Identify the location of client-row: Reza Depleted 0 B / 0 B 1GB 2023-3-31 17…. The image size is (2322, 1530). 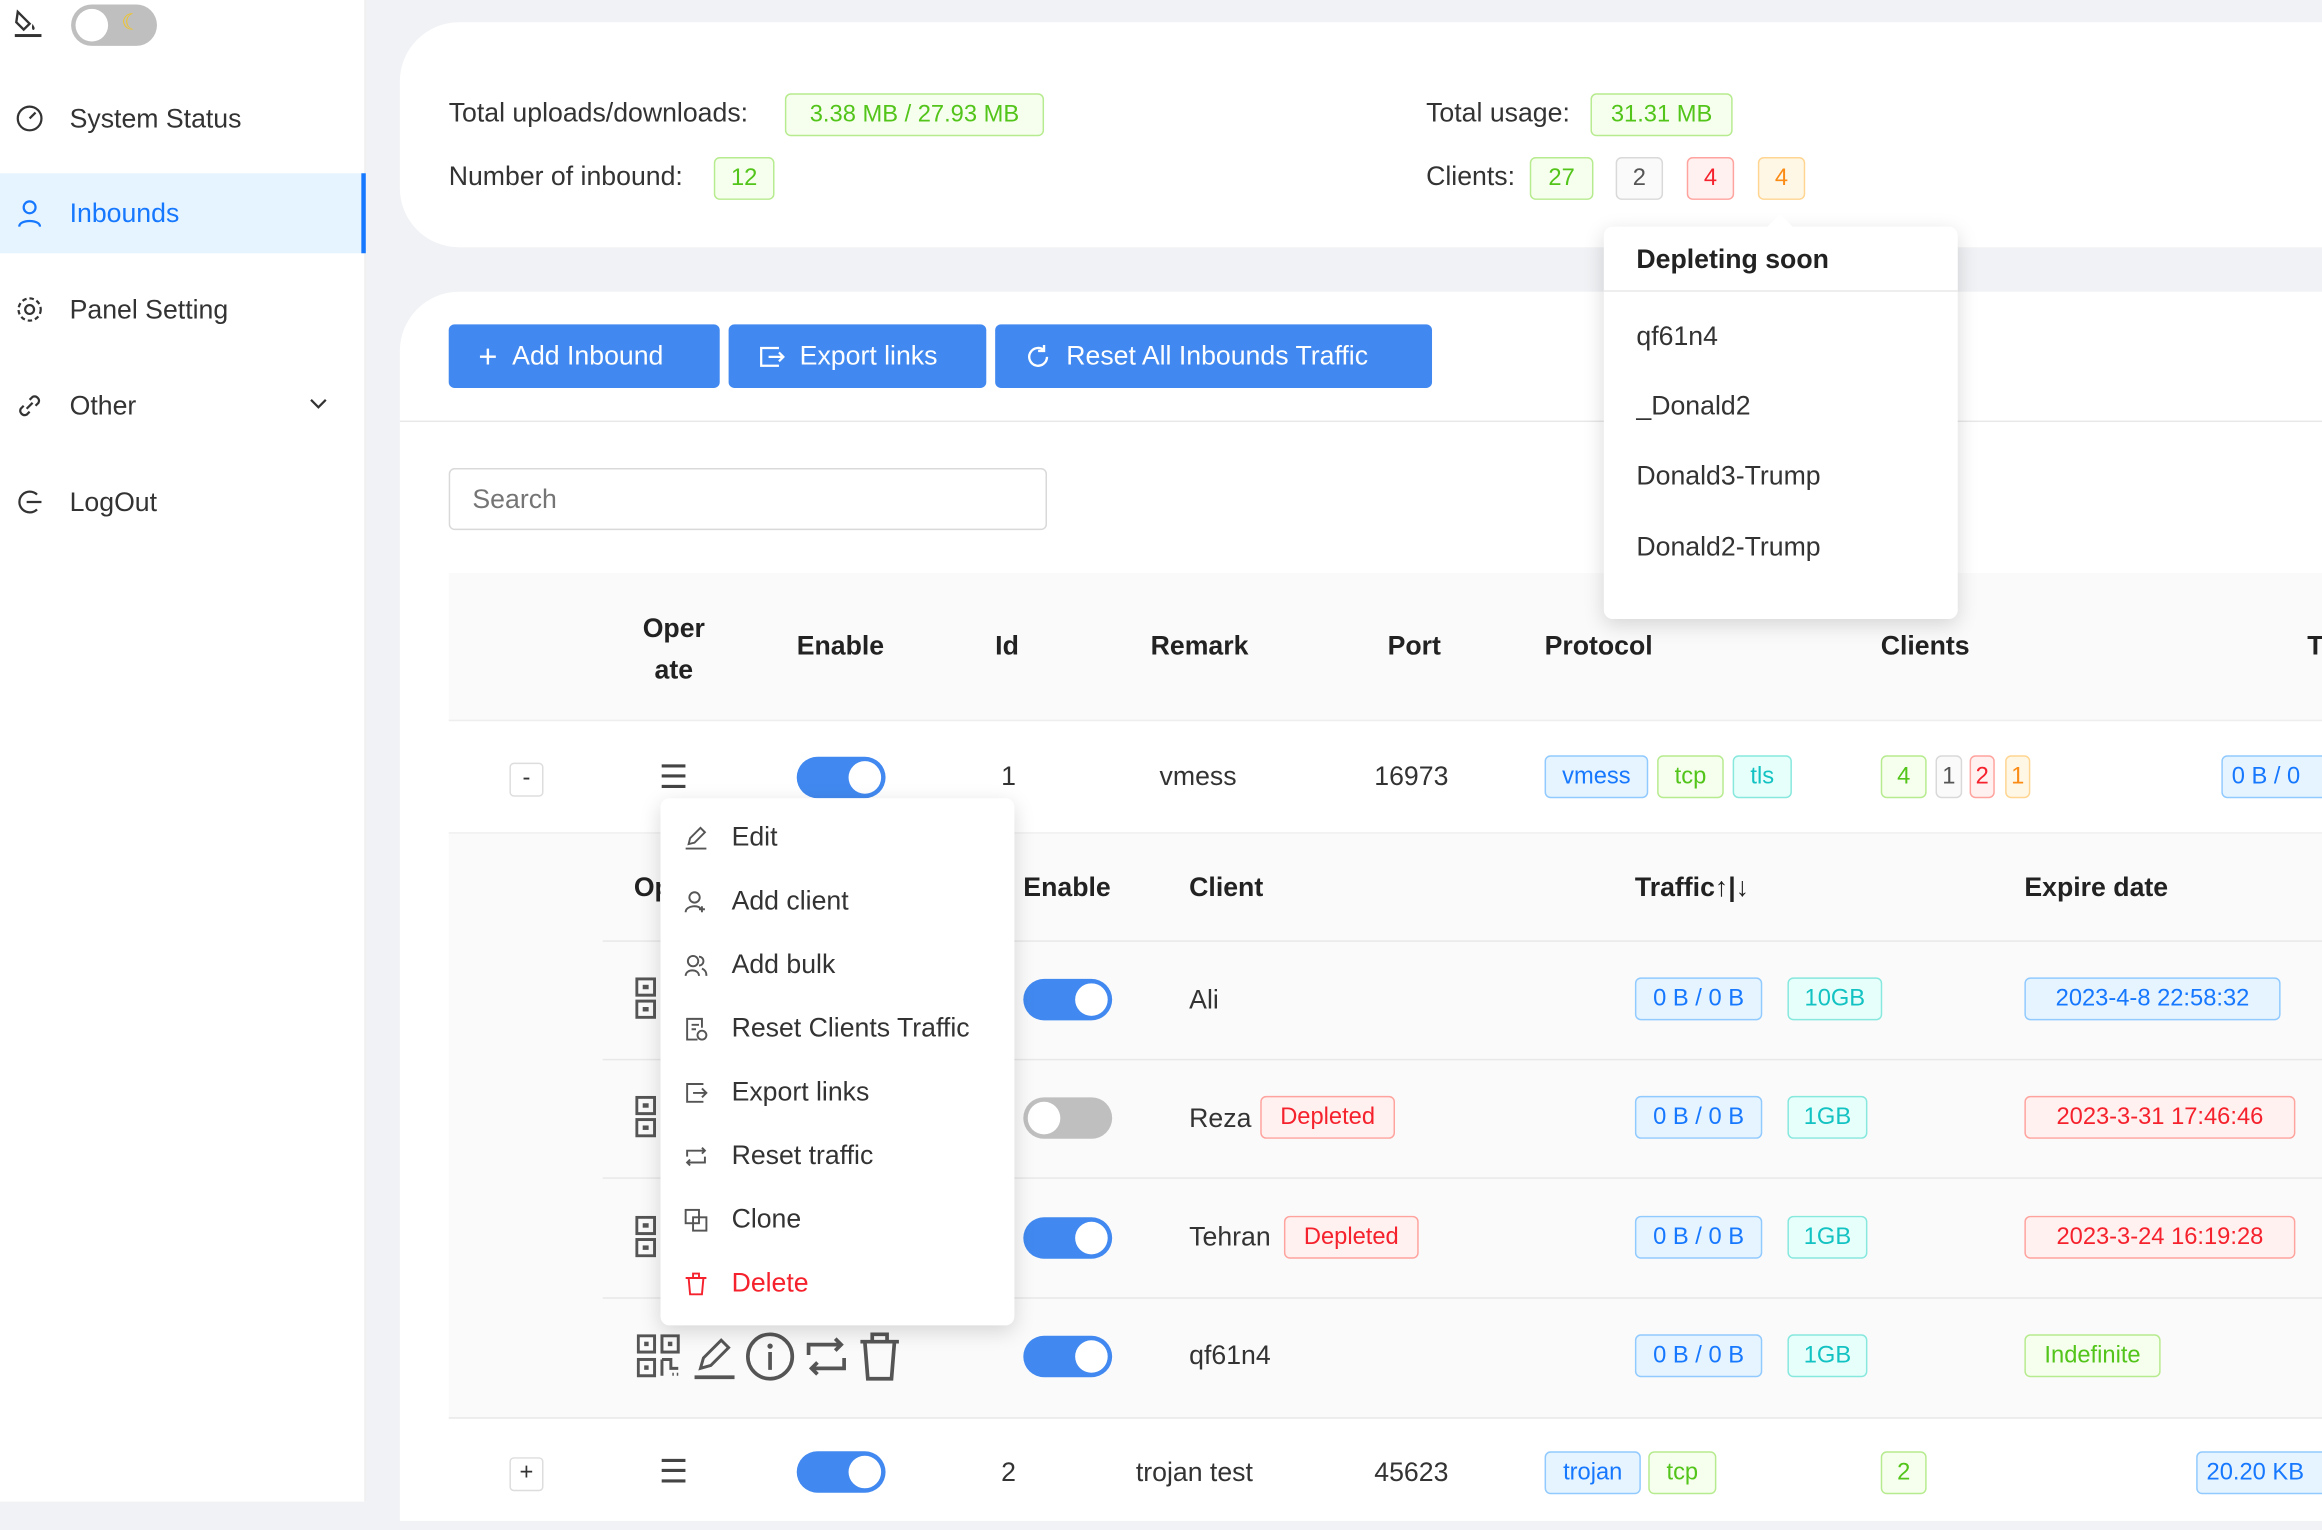
(1462, 1118).